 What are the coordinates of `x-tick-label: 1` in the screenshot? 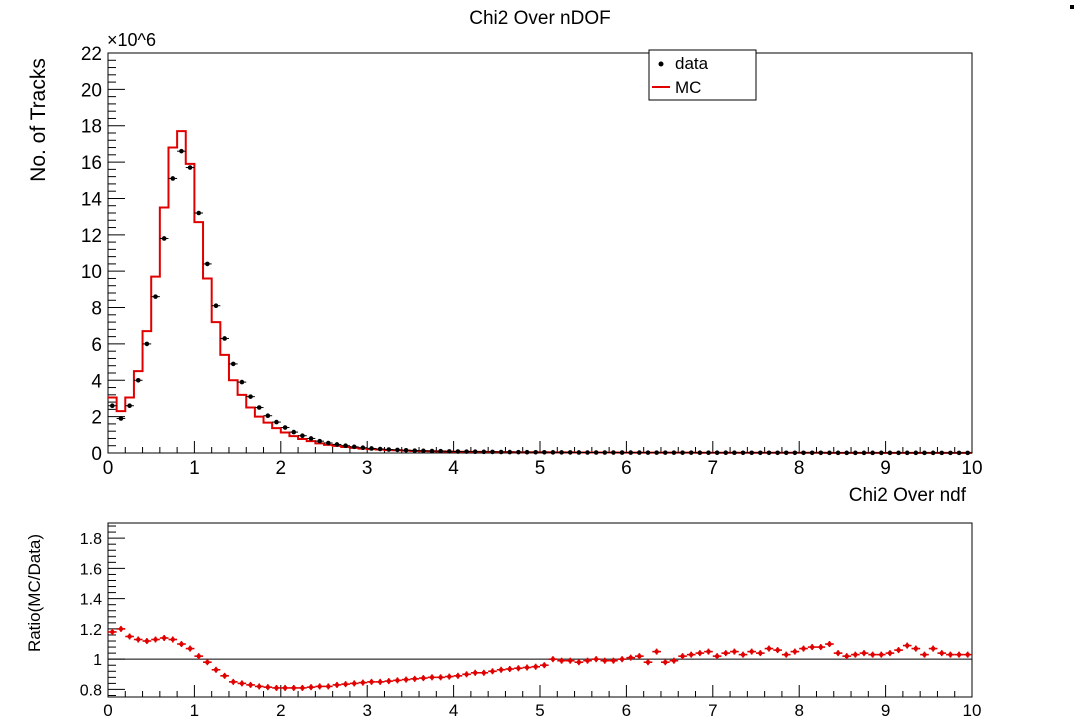 It's located at (194, 468).